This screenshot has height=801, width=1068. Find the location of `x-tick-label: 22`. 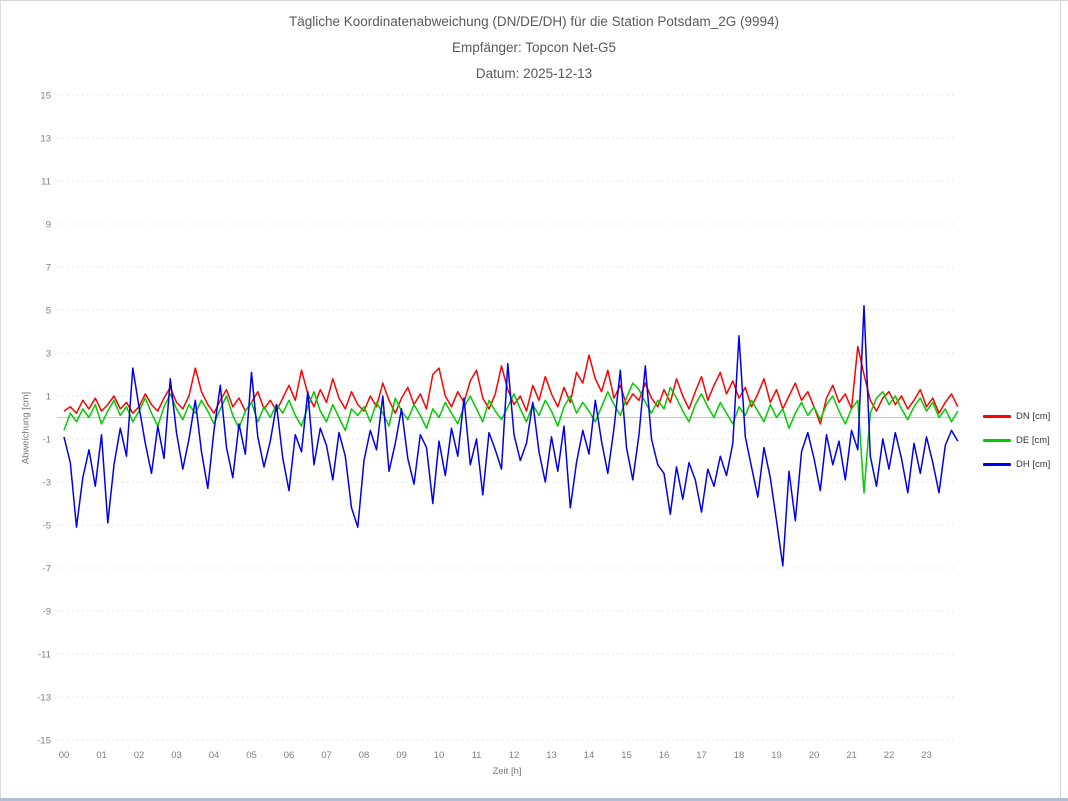

x-tick-label: 22 is located at coordinates (889, 755).